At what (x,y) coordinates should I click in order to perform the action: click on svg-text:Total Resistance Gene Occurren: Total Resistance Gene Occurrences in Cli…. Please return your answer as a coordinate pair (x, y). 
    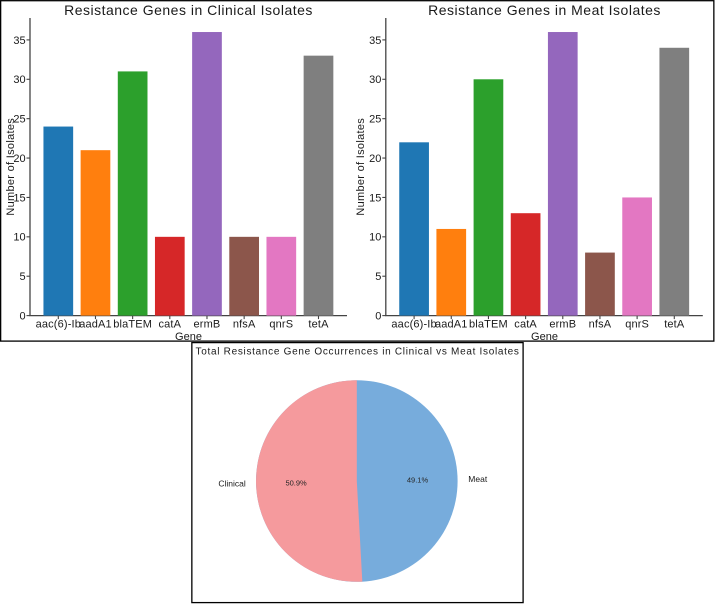
    Looking at the image, I should click on (358, 351).